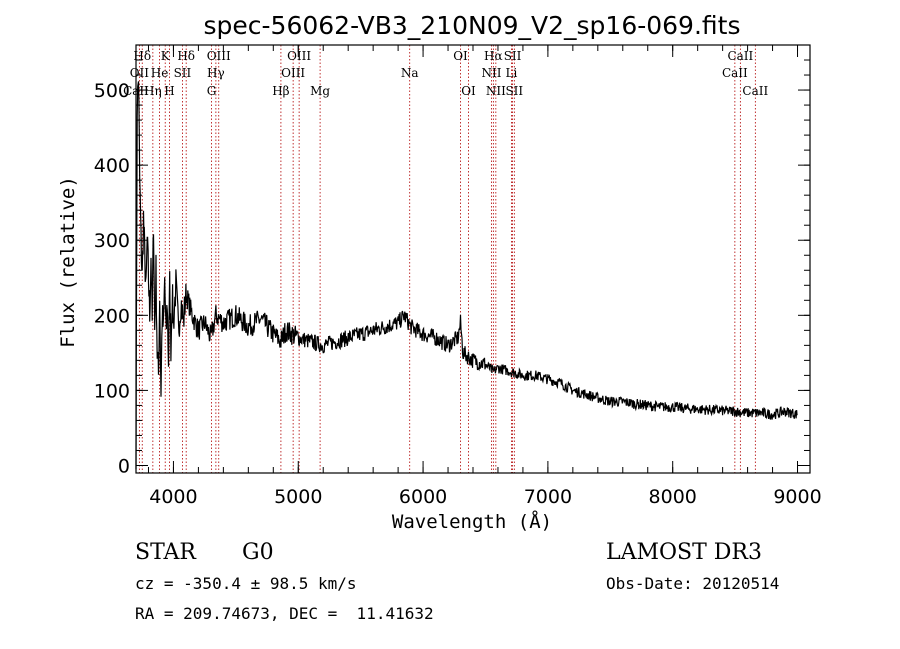  I want to click on line-label-6: Hα, so click(493, 56).